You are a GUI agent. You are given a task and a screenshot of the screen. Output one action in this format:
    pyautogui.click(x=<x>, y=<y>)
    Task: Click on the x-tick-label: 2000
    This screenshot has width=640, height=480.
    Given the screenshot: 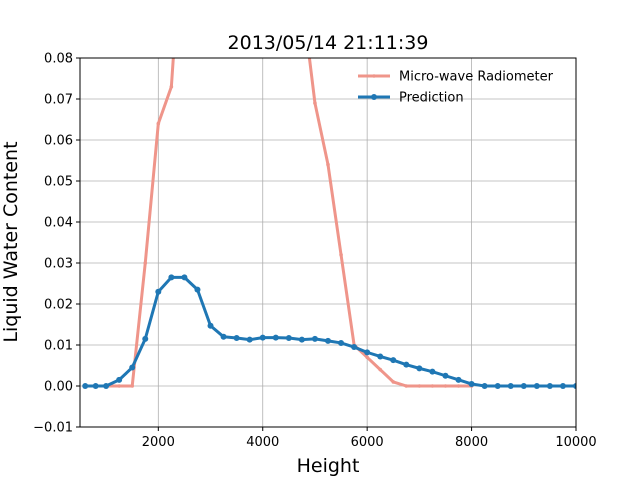 What is the action you would take?
    pyautogui.click(x=158, y=442)
    